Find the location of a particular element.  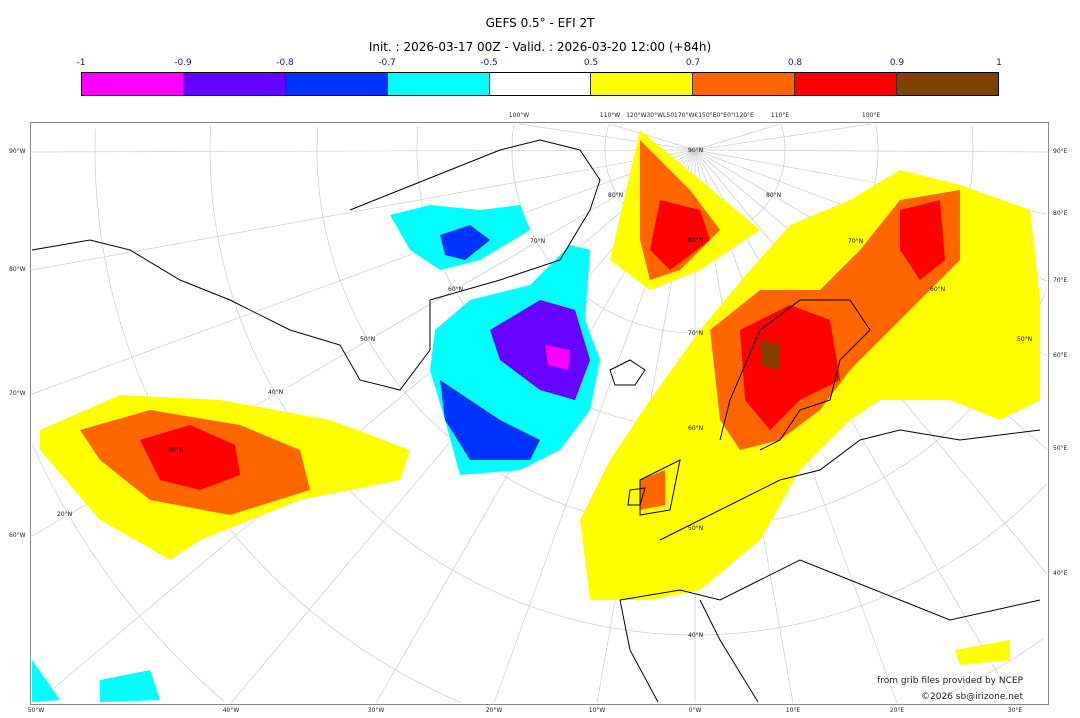

axis-label-bottom: 30°W is located at coordinates (376, 710).